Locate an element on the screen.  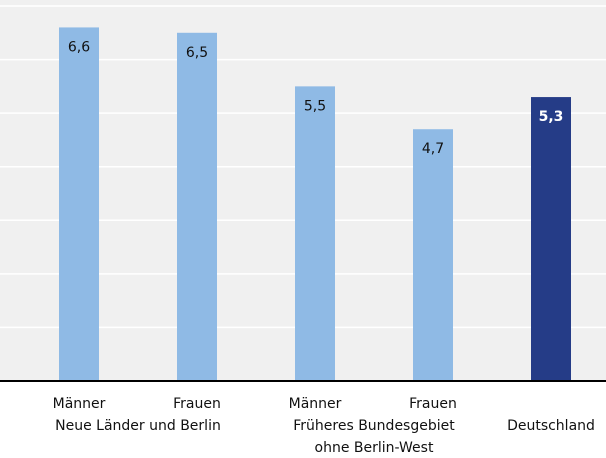
value-label: 6,5 is located at coordinates (197, 53).